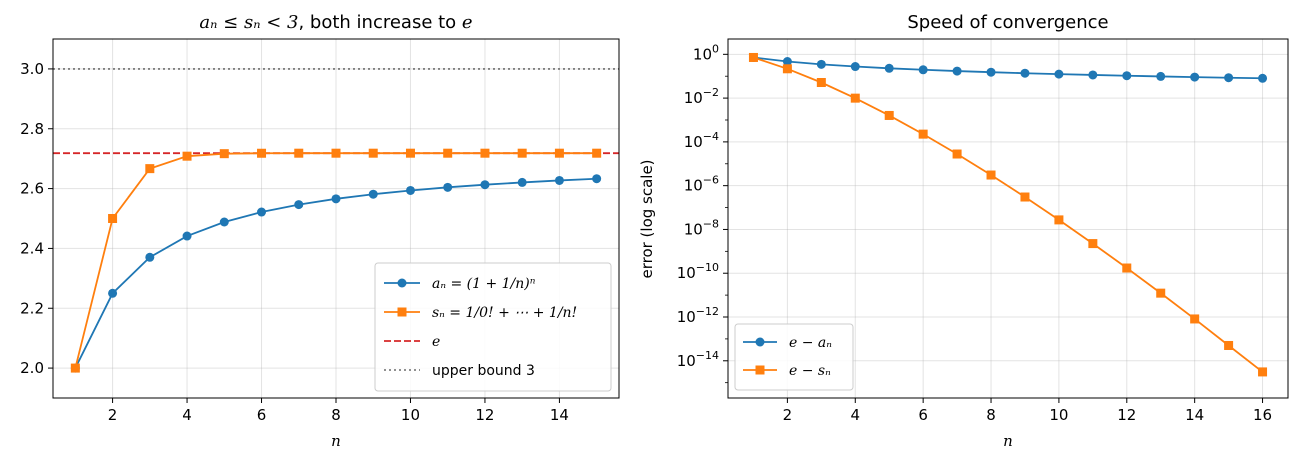  What do you see at coordinates (1262, 415) in the screenshot?
I see `right-x-tick-label: 16` at bounding box center [1262, 415].